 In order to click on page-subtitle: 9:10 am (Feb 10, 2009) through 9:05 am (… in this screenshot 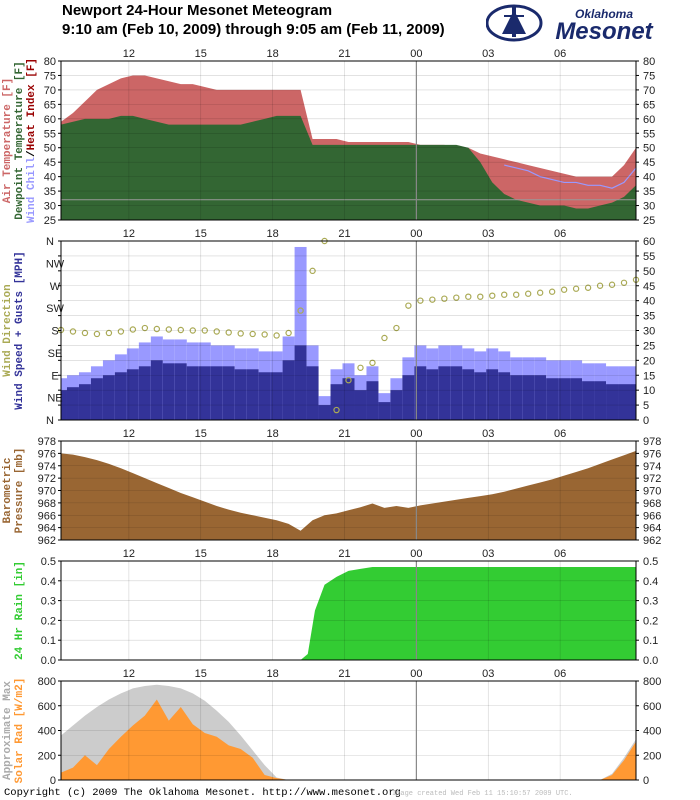, I will do `click(253, 29)`.